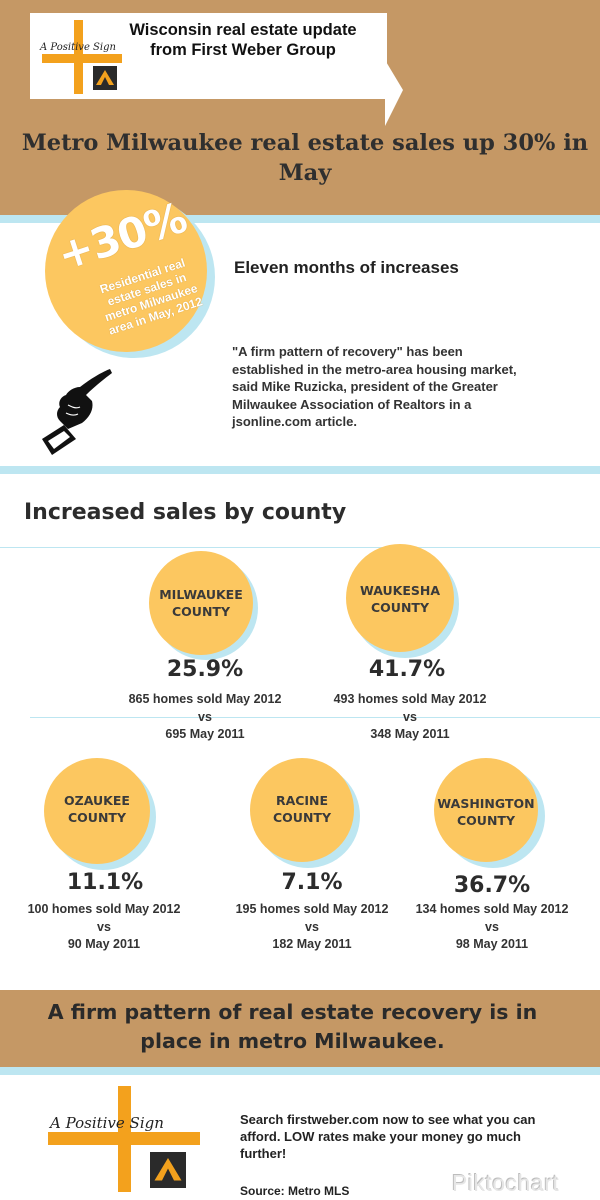 This screenshot has height=1200, width=600. I want to click on county-percent: 41.7%, so click(407, 669).